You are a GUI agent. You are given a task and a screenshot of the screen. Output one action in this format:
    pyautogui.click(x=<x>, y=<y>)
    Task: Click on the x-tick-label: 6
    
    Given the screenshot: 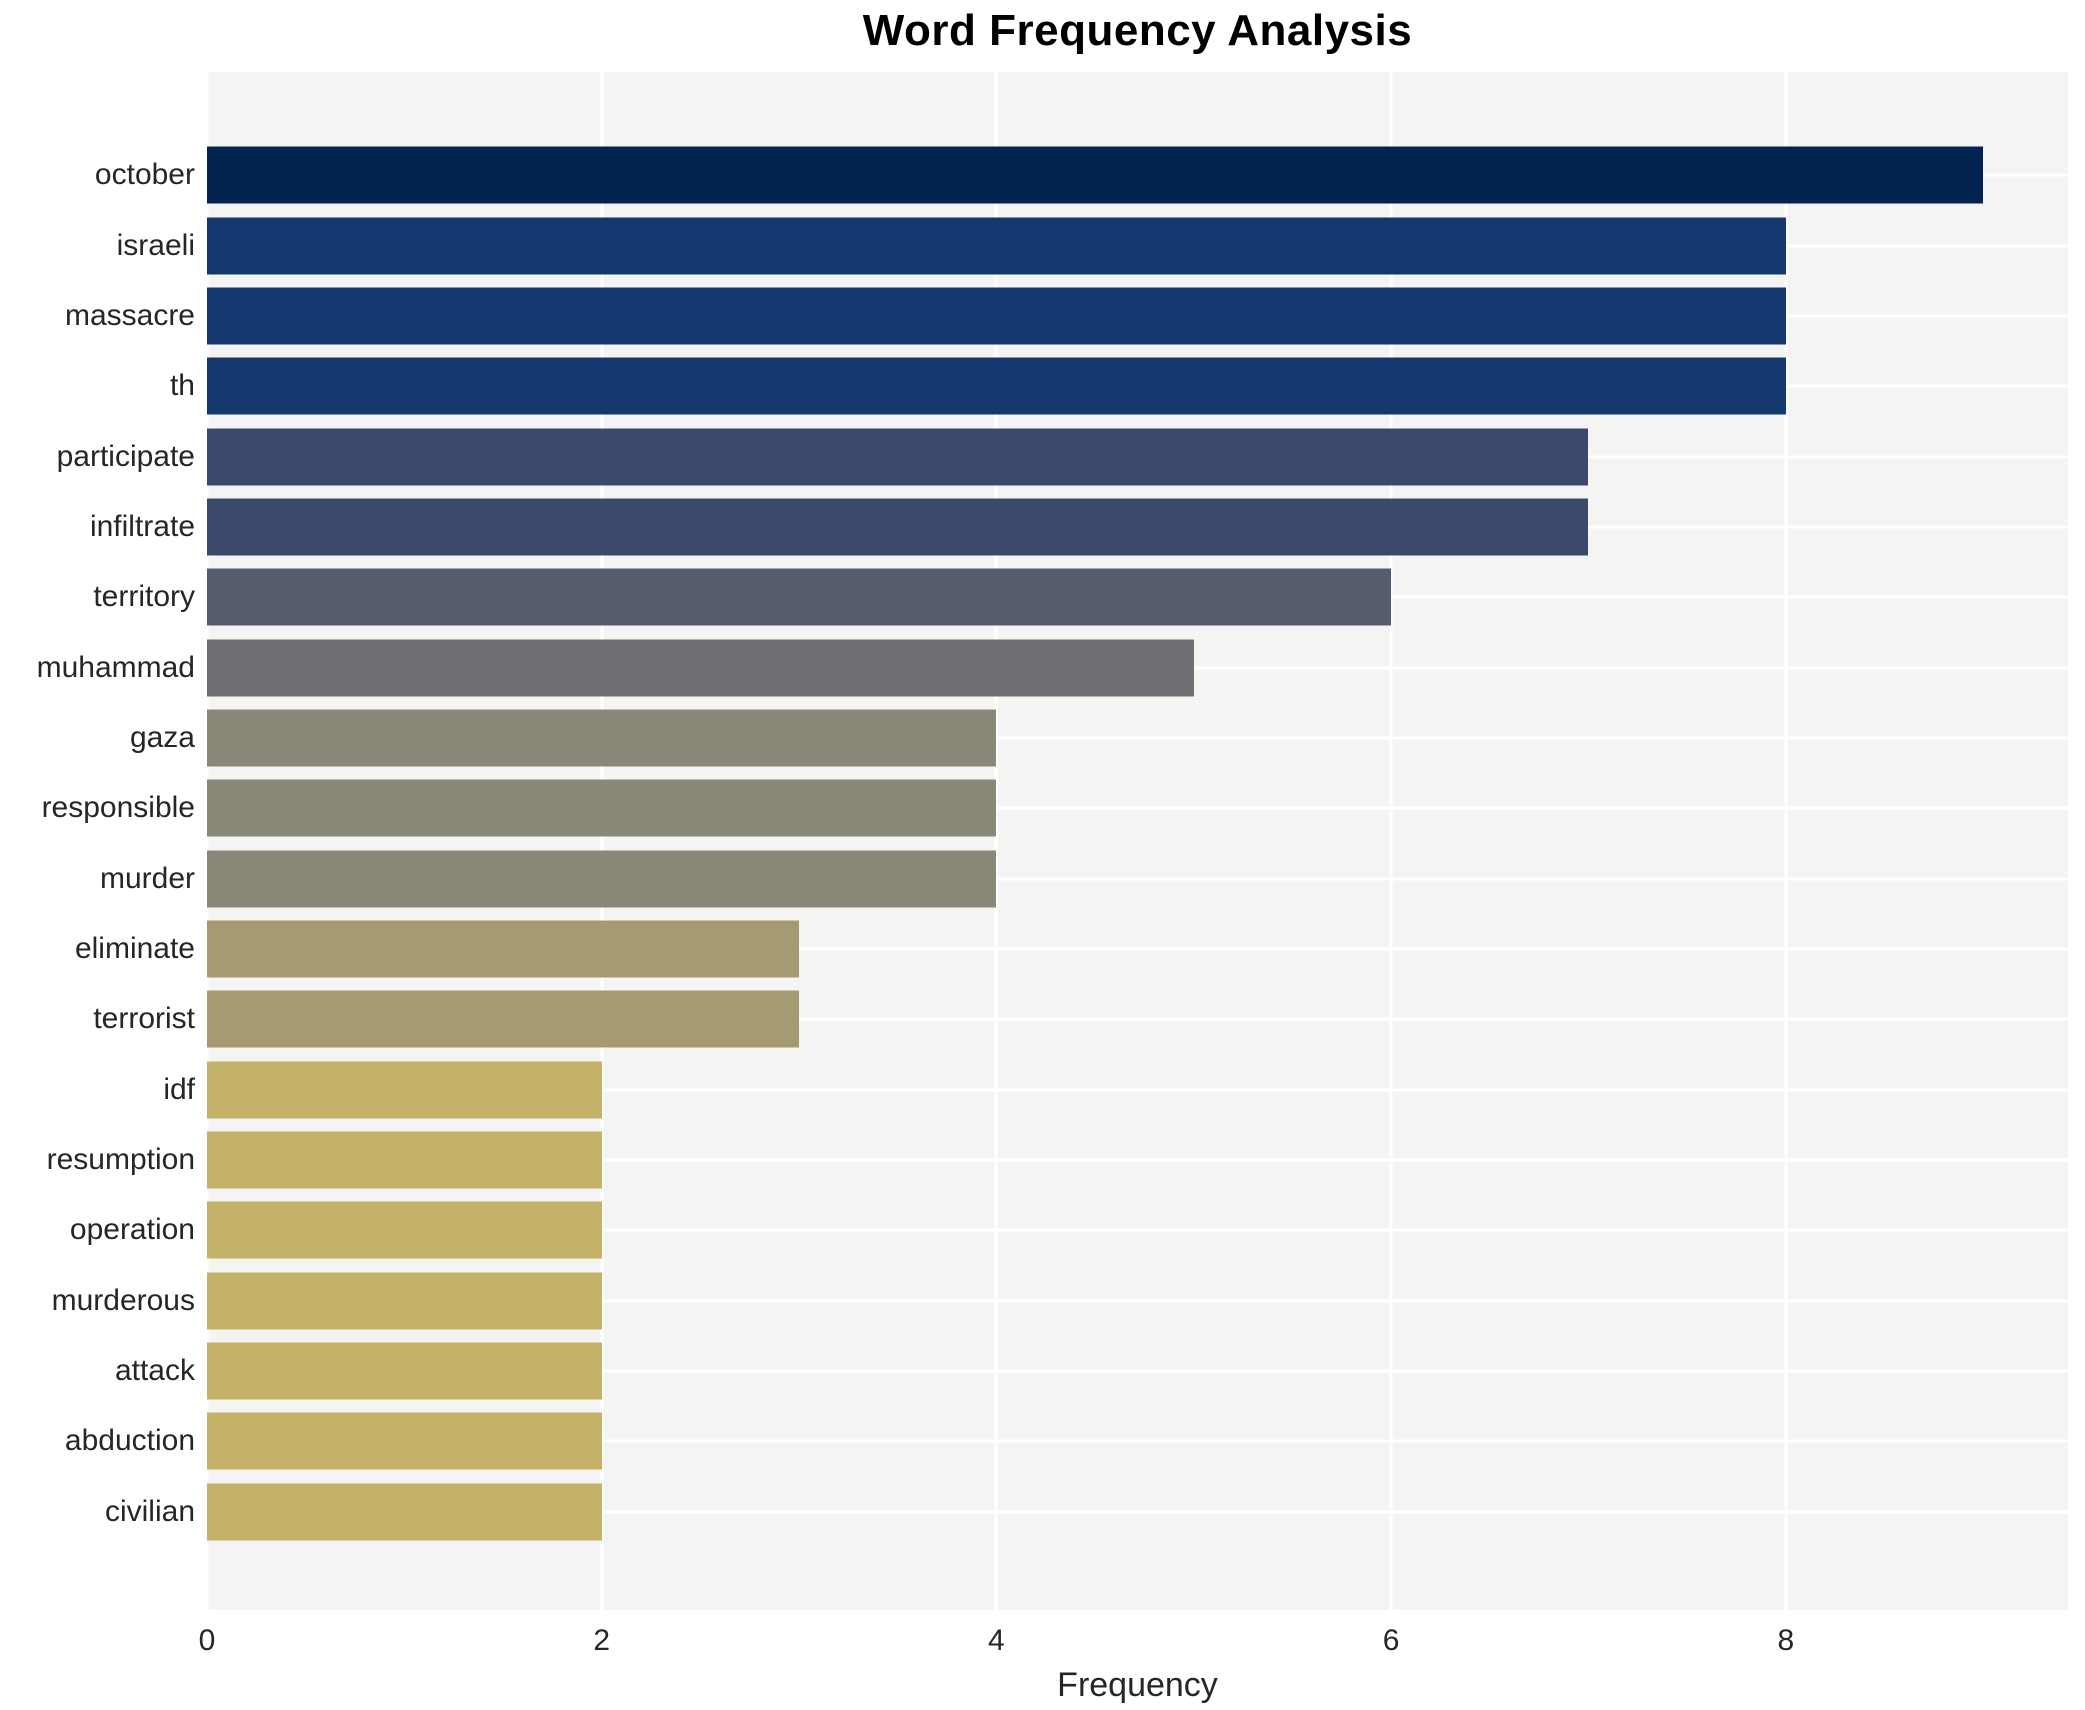 What is the action you would take?
    pyautogui.click(x=1391, y=1640)
    